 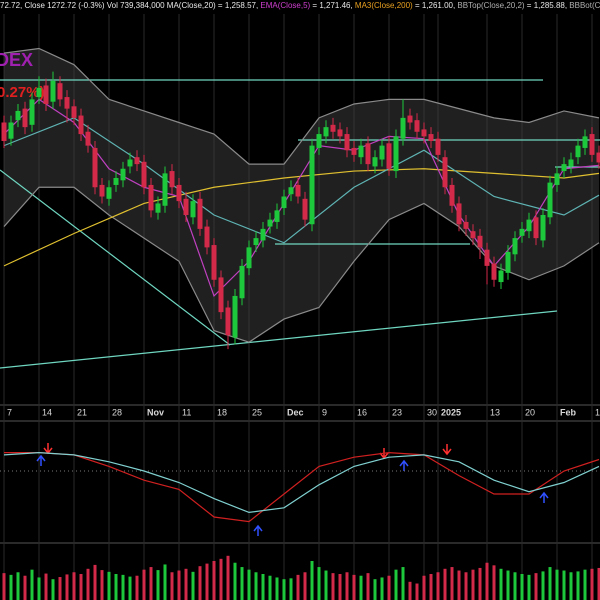 What do you see at coordinates (597, 412) in the screenshot?
I see `x-tick-label: 10` at bounding box center [597, 412].